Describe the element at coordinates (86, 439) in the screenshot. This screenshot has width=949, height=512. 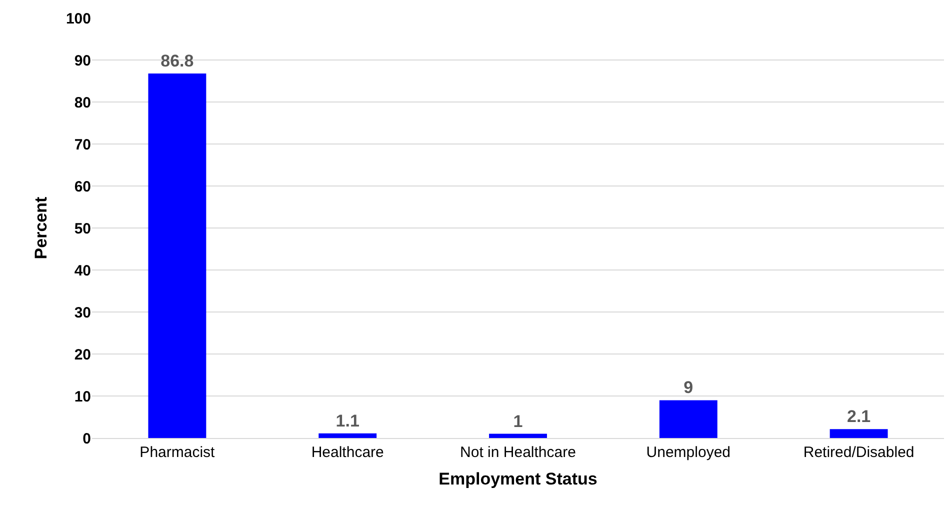
I see `y-tick-label: 0` at that location.